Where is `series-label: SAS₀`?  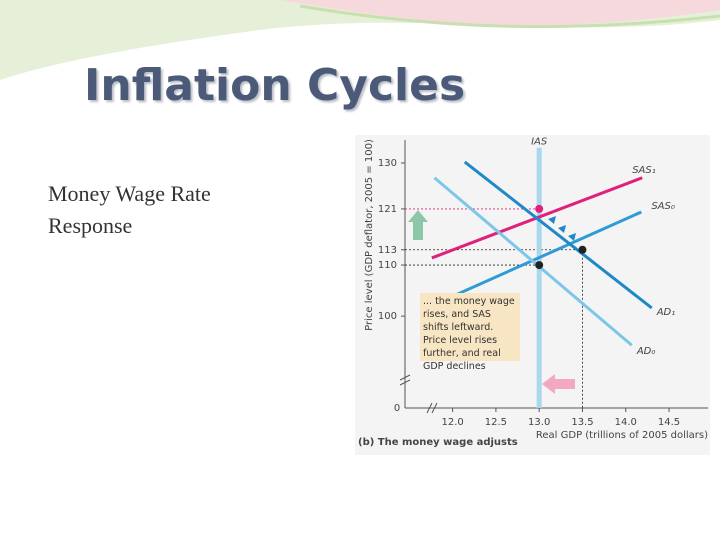
series-label: SAS₀ is located at coordinates (663, 206).